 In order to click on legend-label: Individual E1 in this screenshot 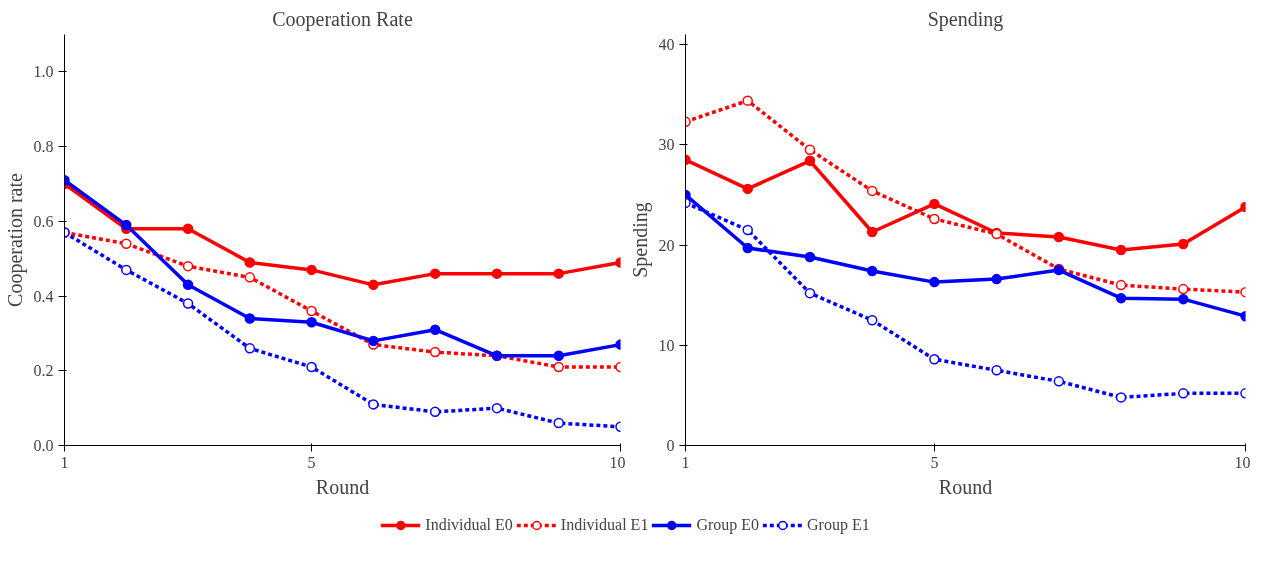, I will do `click(604, 525)`.